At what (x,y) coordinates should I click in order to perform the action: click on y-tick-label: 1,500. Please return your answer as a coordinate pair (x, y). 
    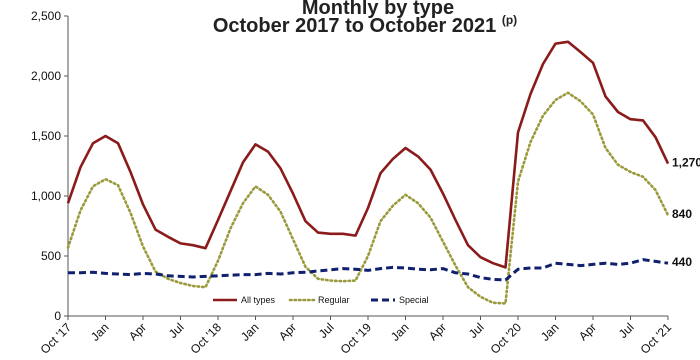
    Looking at the image, I should click on (46, 136).